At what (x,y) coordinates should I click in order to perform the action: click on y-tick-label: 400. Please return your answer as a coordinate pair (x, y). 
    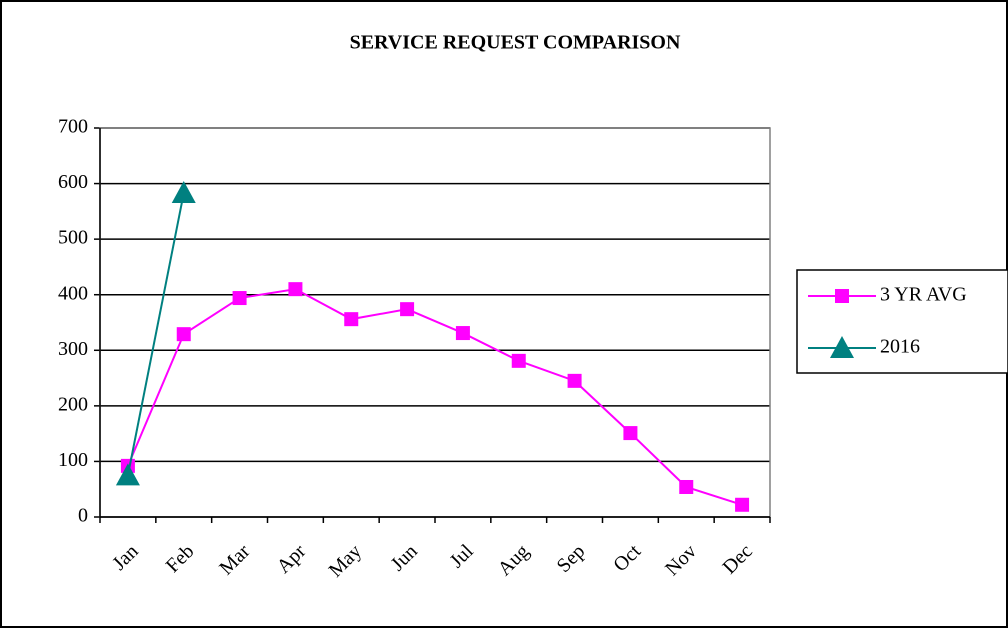
    Looking at the image, I should click on (73, 293).